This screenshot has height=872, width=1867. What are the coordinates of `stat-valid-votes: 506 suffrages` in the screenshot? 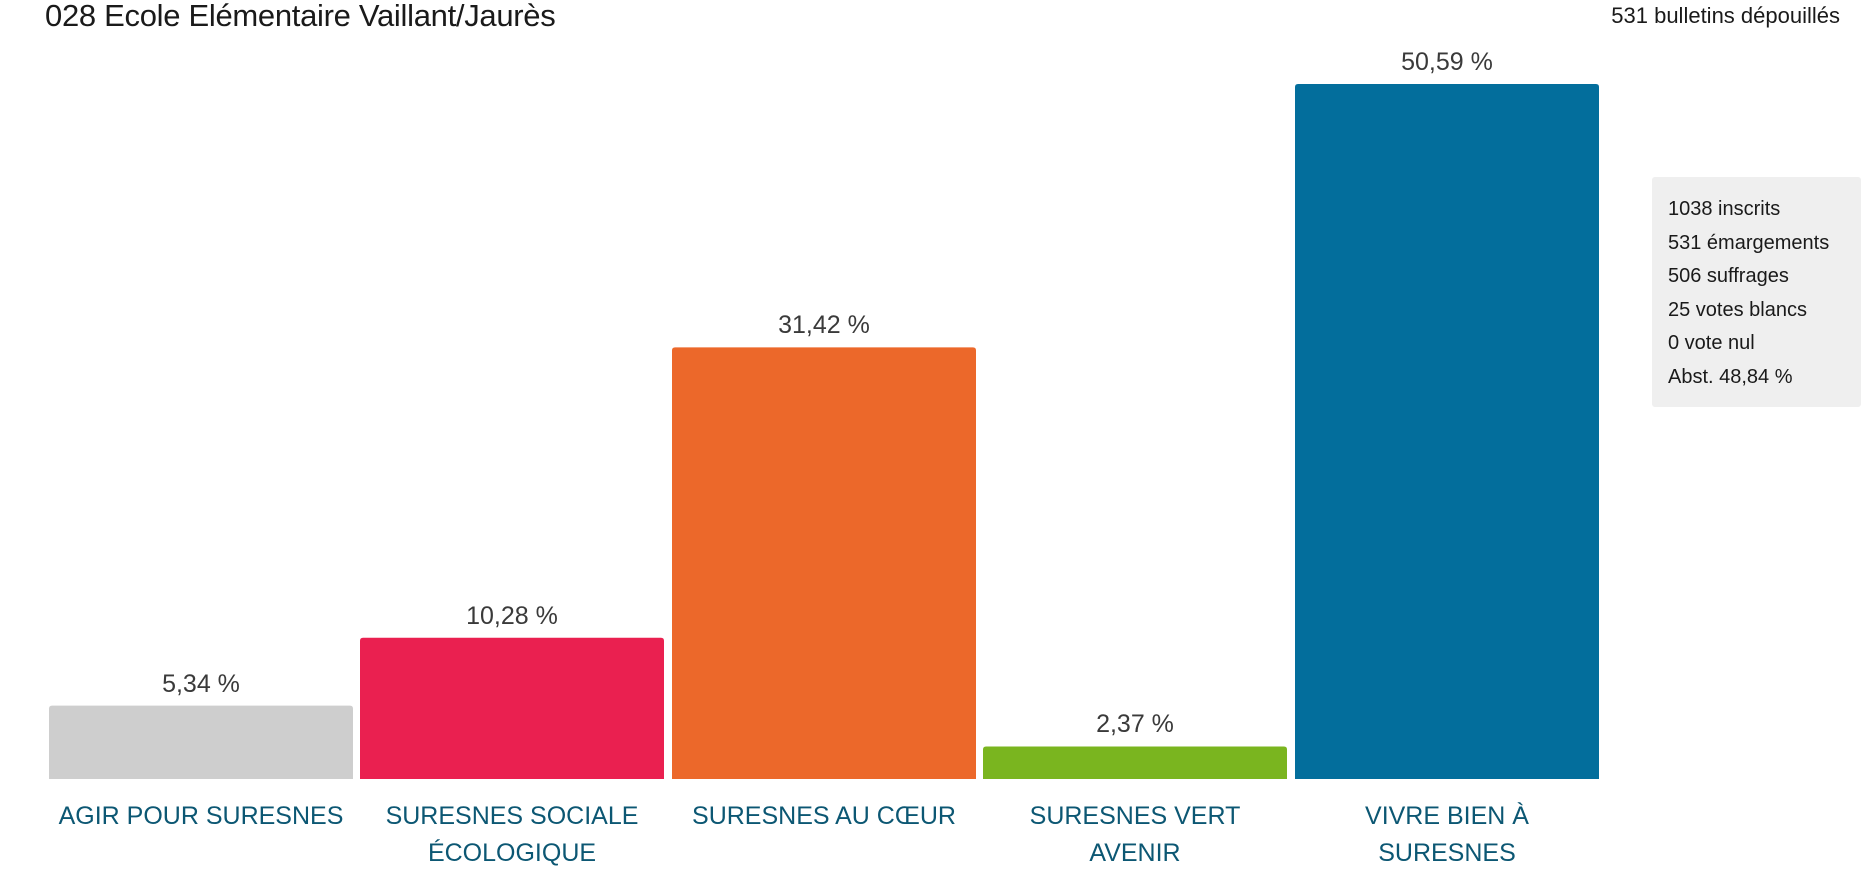 It's located at (1728, 276).